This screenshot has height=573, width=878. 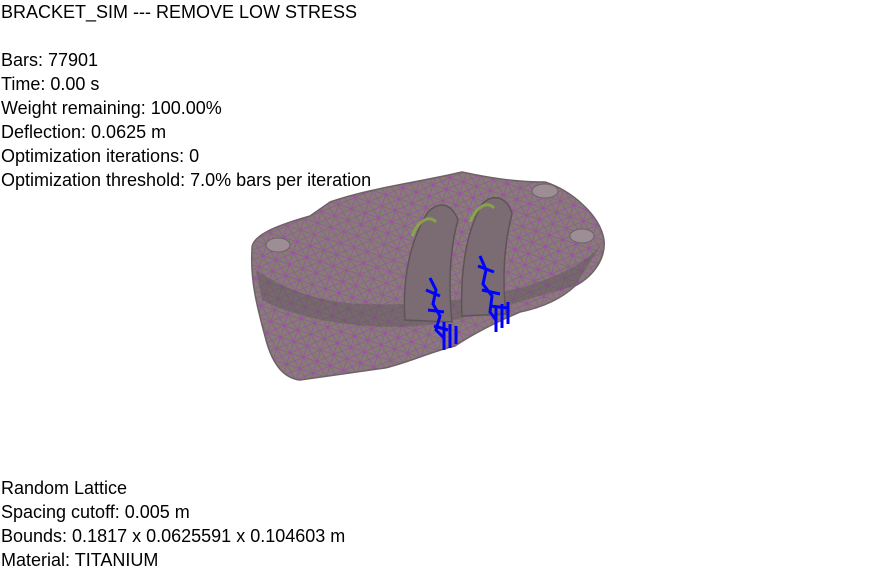 What do you see at coordinates (179, 12) in the screenshot?
I see `window-title: BRACKET_SIM --- REMOVE LOW STRESS` at bounding box center [179, 12].